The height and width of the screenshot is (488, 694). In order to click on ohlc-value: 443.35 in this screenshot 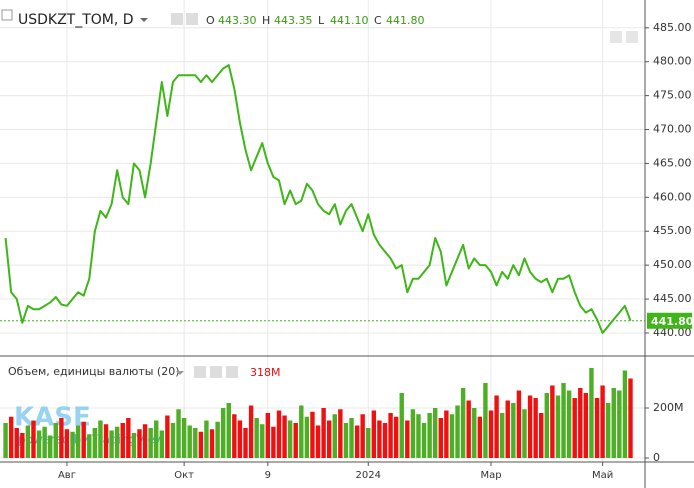, I will do `click(293, 20)`.